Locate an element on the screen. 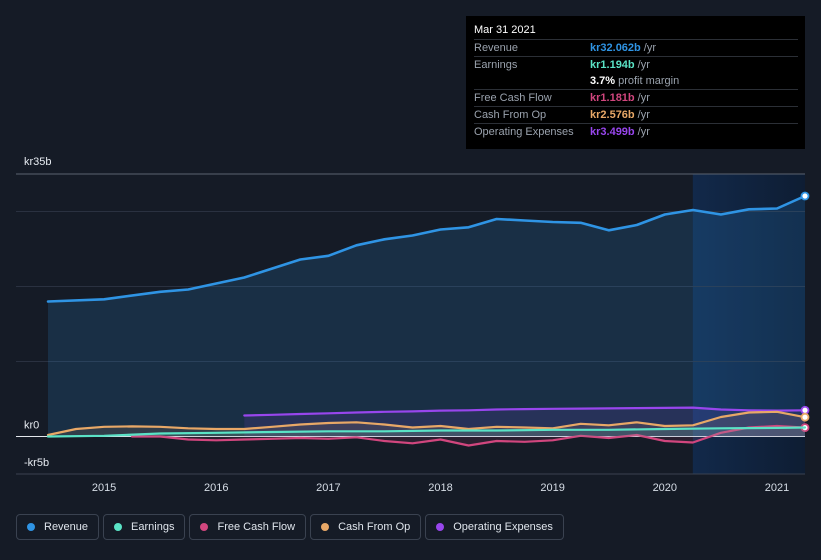  tooltip-row-value: kr32.062b is located at coordinates (615, 48).